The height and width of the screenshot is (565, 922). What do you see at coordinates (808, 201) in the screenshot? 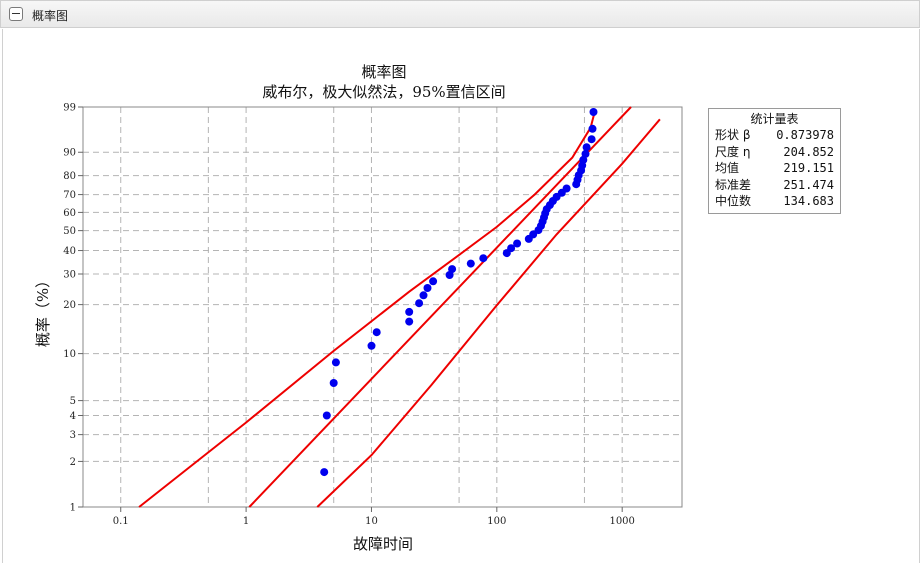
I see `stats-value: 134.683` at bounding box center [808, 201].